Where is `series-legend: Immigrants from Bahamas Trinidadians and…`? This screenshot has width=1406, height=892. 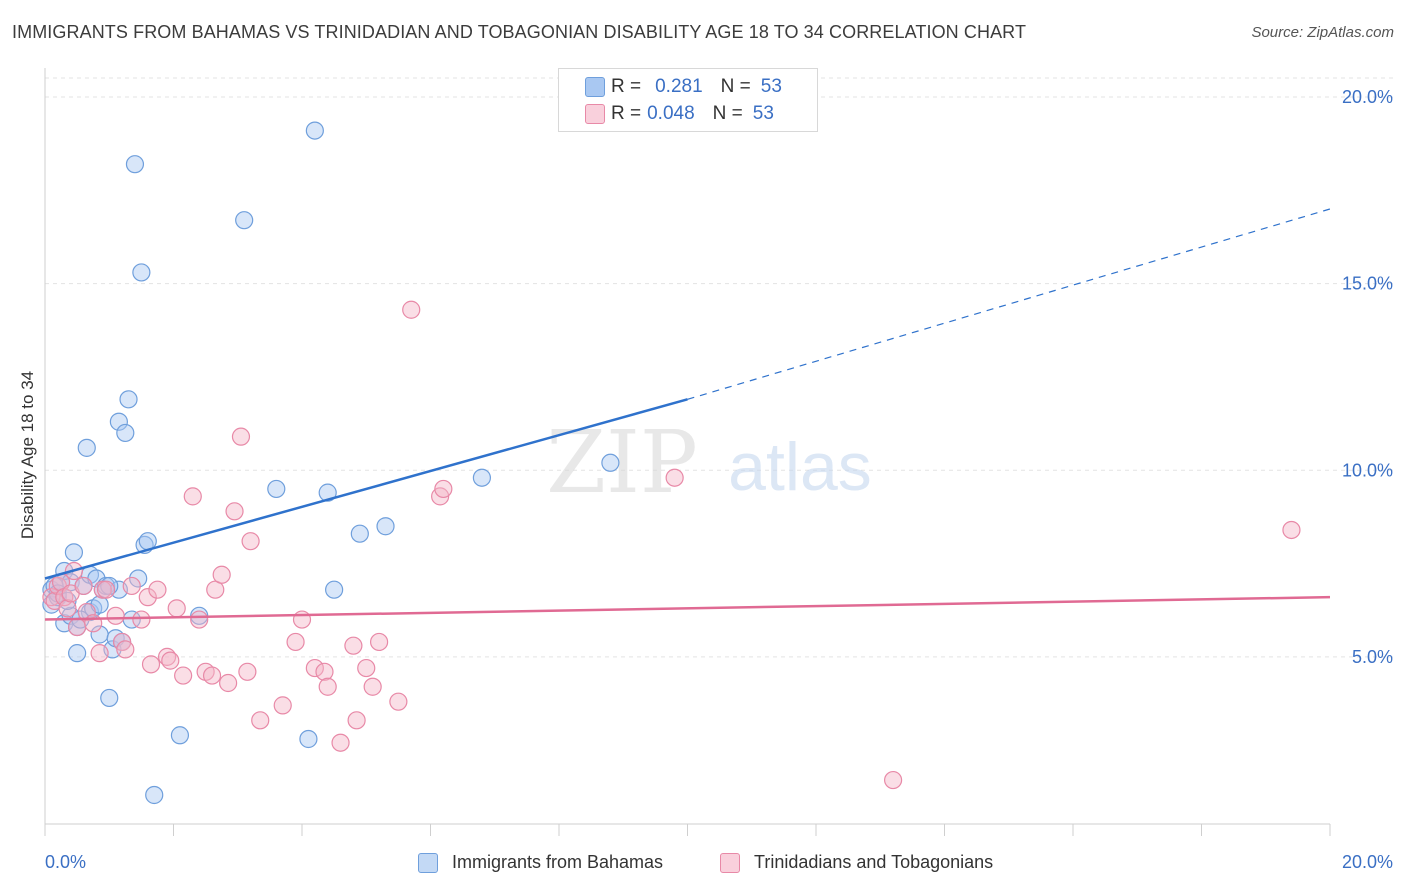
series-legend: Immigrants from Bahamas Trinidadians and… is located at coordinates (703, 865).